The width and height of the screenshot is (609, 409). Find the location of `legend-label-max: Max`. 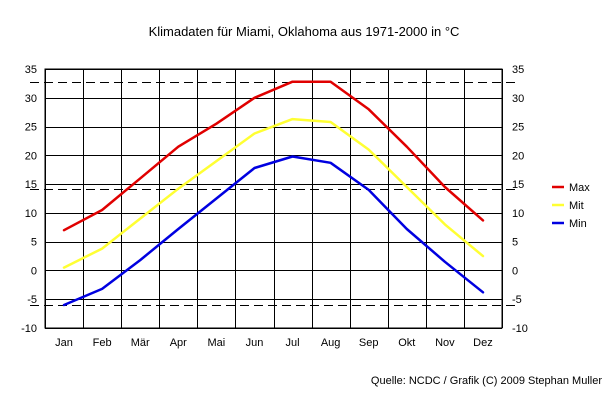

legend-label-max: Max is located at coordinates (579, 188).